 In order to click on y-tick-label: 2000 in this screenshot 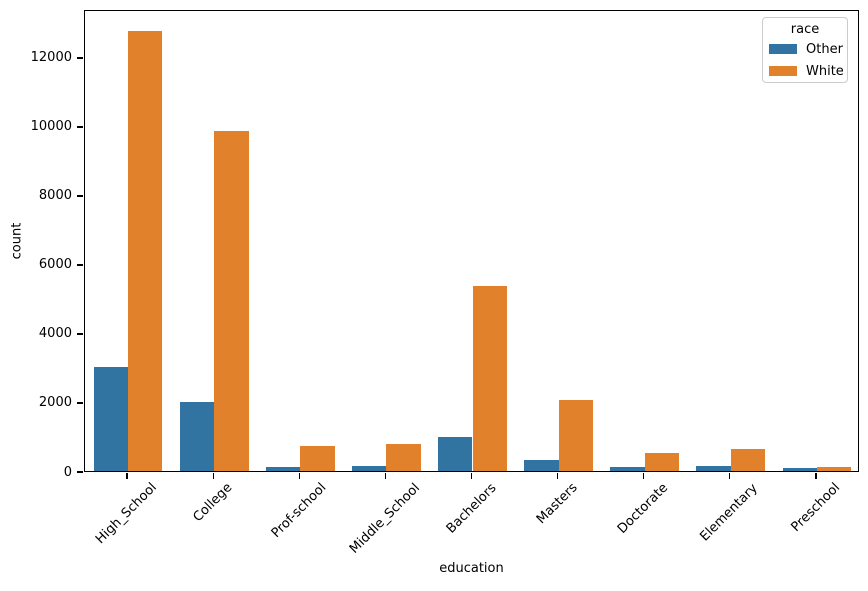, I will do `click(55, 403)`.